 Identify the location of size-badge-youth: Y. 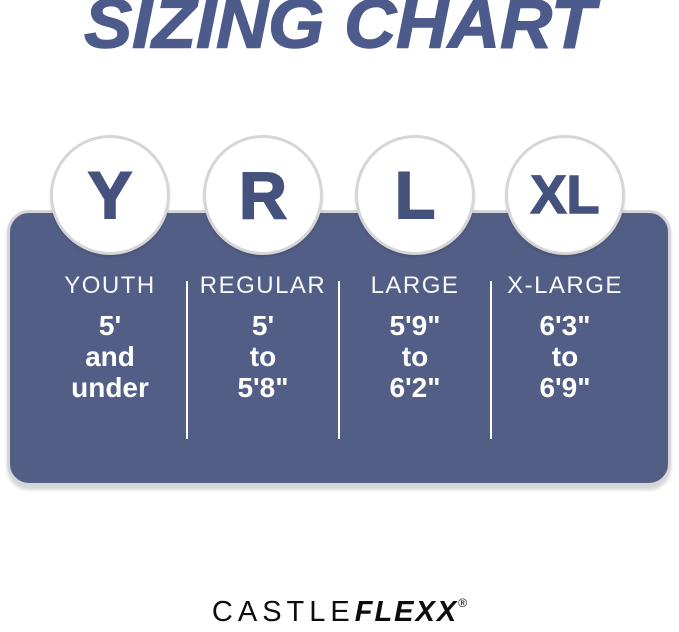
(110, 195).